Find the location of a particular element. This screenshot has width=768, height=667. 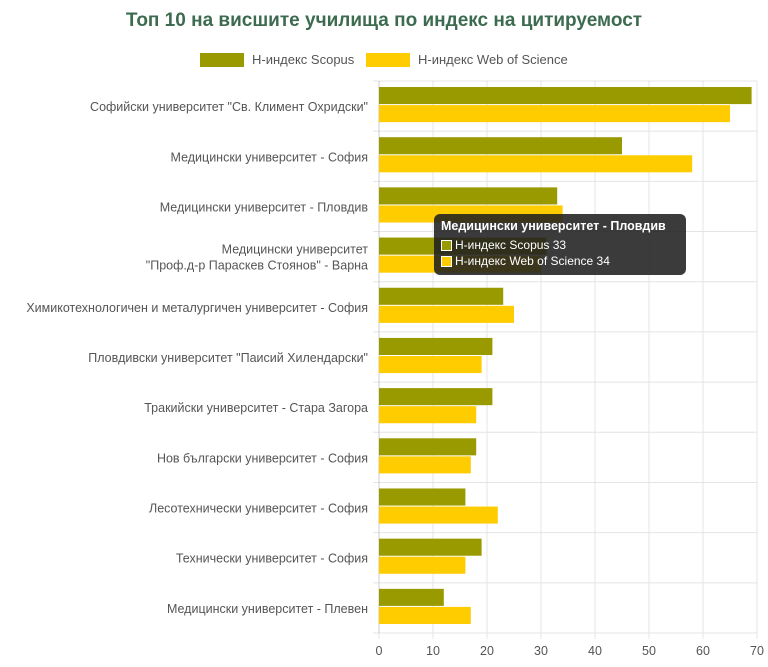

category-label: Медицински университет - София is located at coordinates (269, 157).